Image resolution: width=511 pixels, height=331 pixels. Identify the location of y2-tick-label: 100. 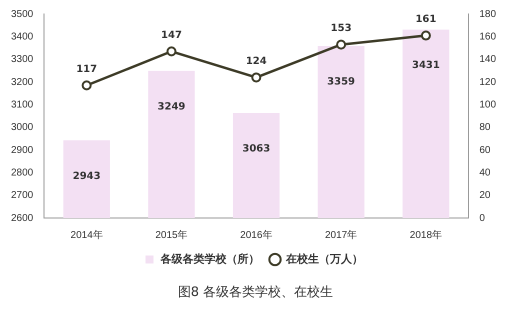
(487, 104).